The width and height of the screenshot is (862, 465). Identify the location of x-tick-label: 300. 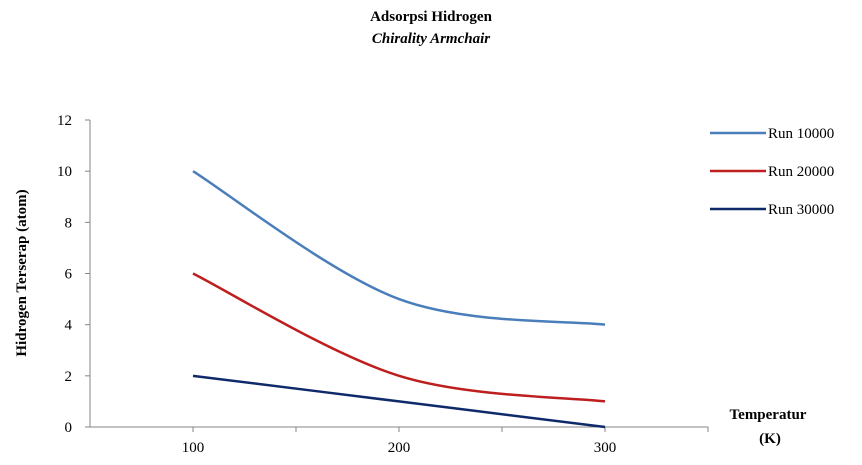
(605, 448).